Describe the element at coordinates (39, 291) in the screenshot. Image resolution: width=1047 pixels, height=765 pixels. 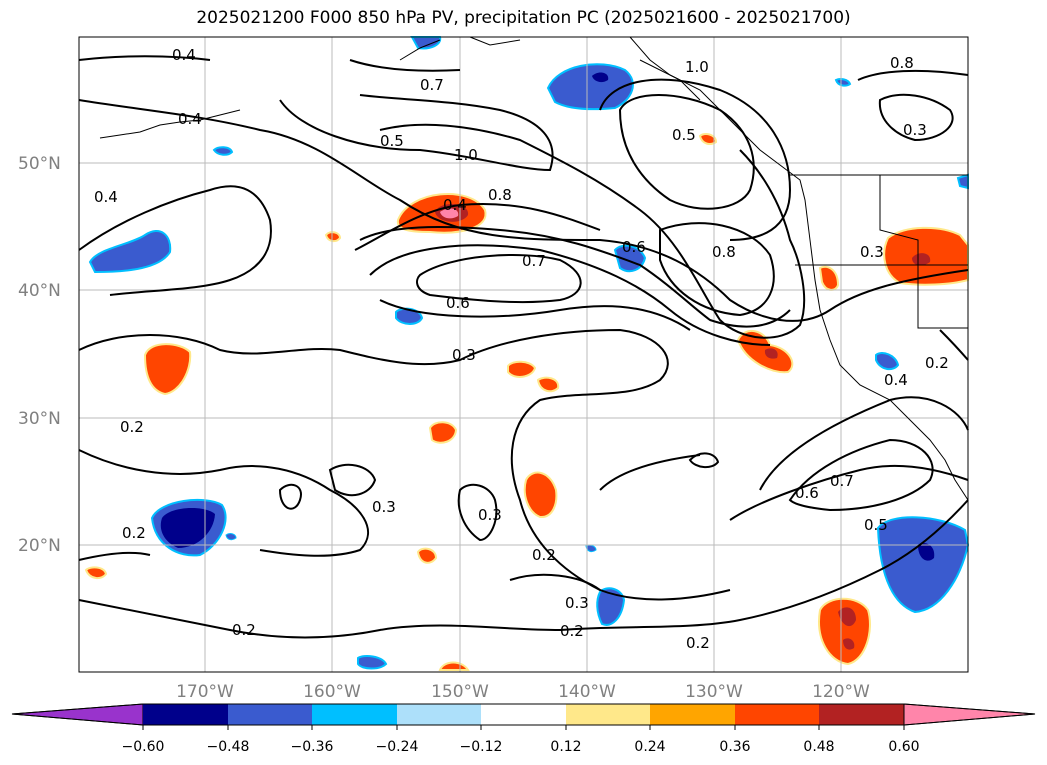
I see `lat-label-40n: 40°N` at that location.